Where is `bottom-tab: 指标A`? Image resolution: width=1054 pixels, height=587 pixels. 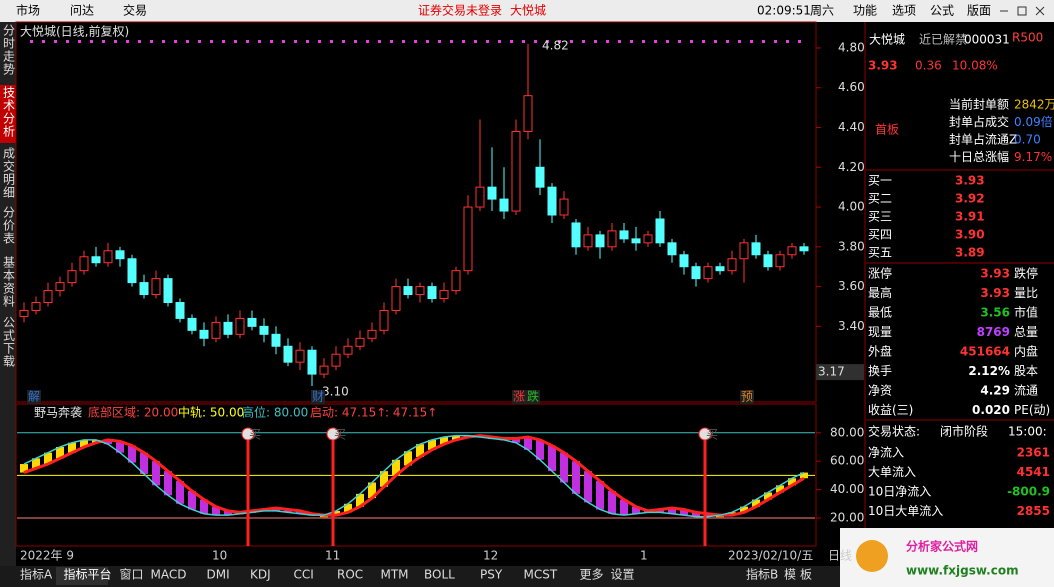
bottom-tab: 指标A is located at coordinates (36, 574).